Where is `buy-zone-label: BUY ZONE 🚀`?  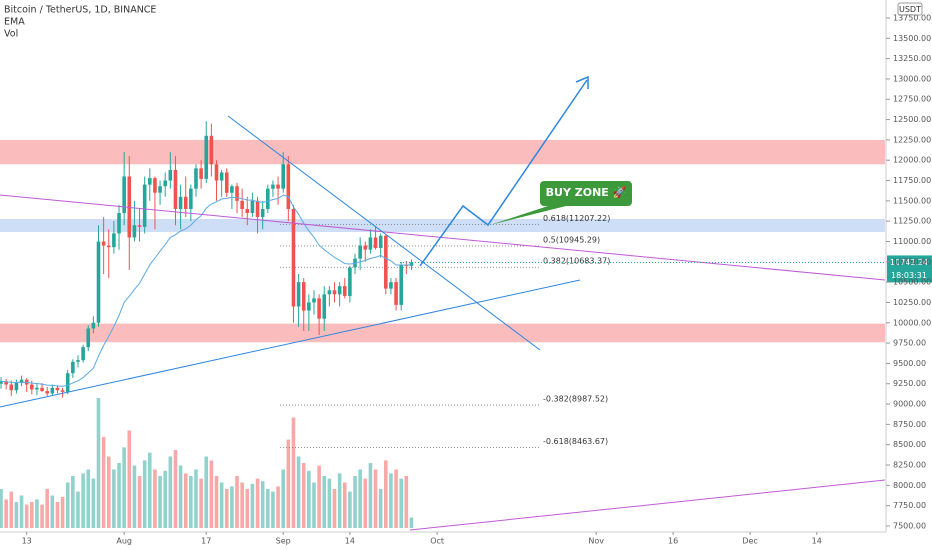 buy-zone-label: BUY ZONE 🚀 is located at coordinates (586, 192).